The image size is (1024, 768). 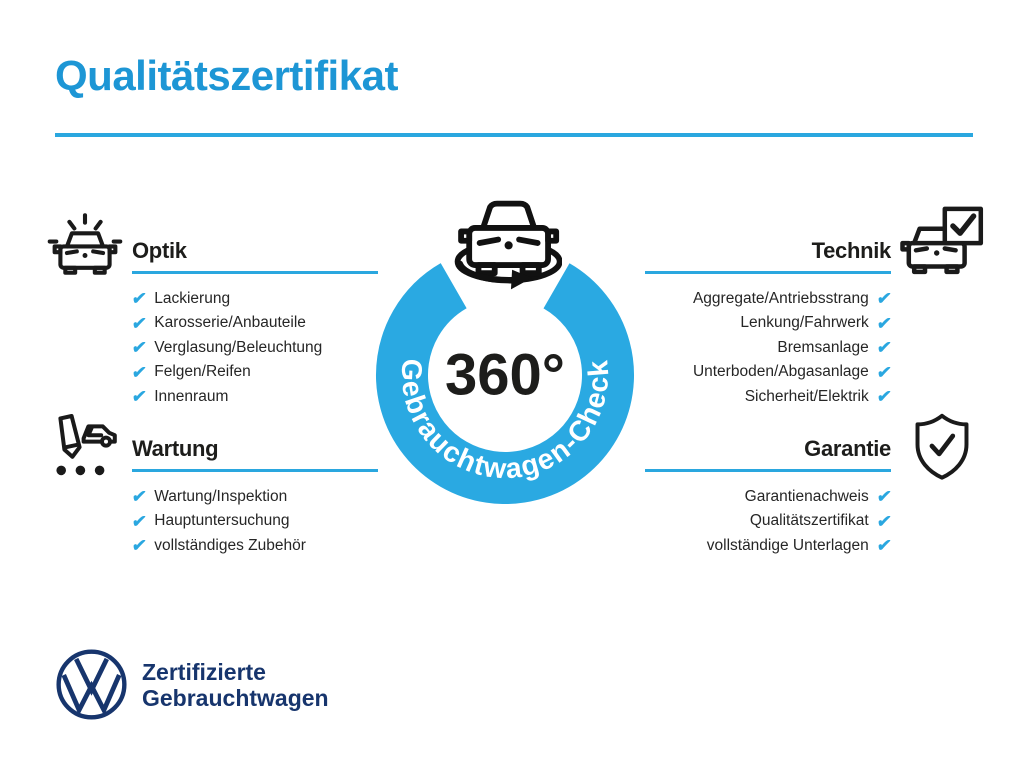 I want to click on checklist-item-label: Lackierung, so click(x=192, y=298).